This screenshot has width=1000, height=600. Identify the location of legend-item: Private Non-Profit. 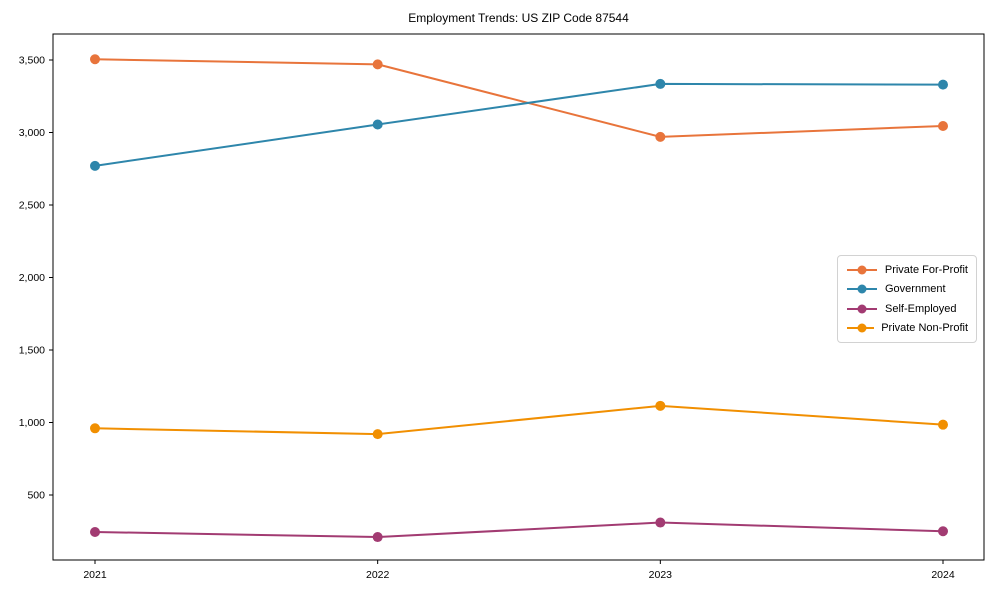
(907, 328).